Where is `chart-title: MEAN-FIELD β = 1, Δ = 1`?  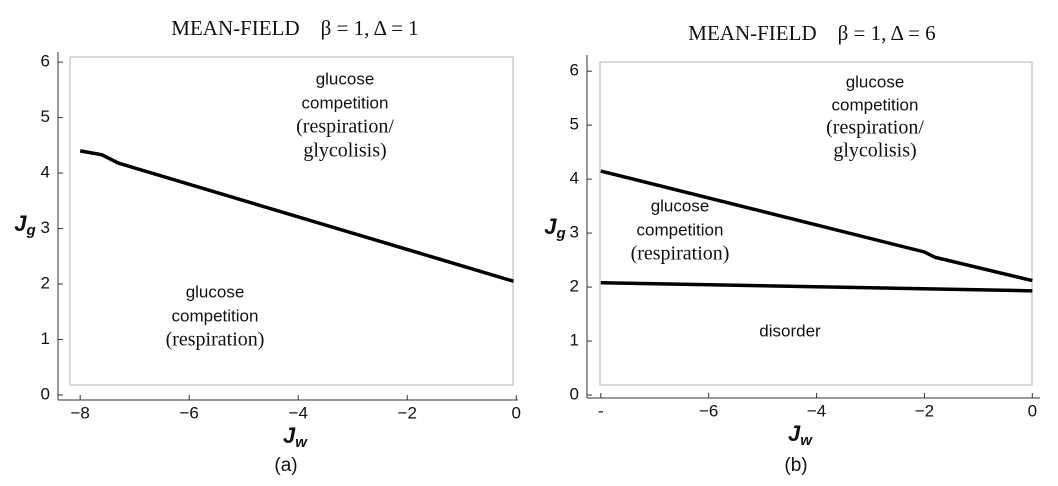
chart-title: MEAN-FIELD β = 1, Δ = 1 is located at coordinates (294, 28).